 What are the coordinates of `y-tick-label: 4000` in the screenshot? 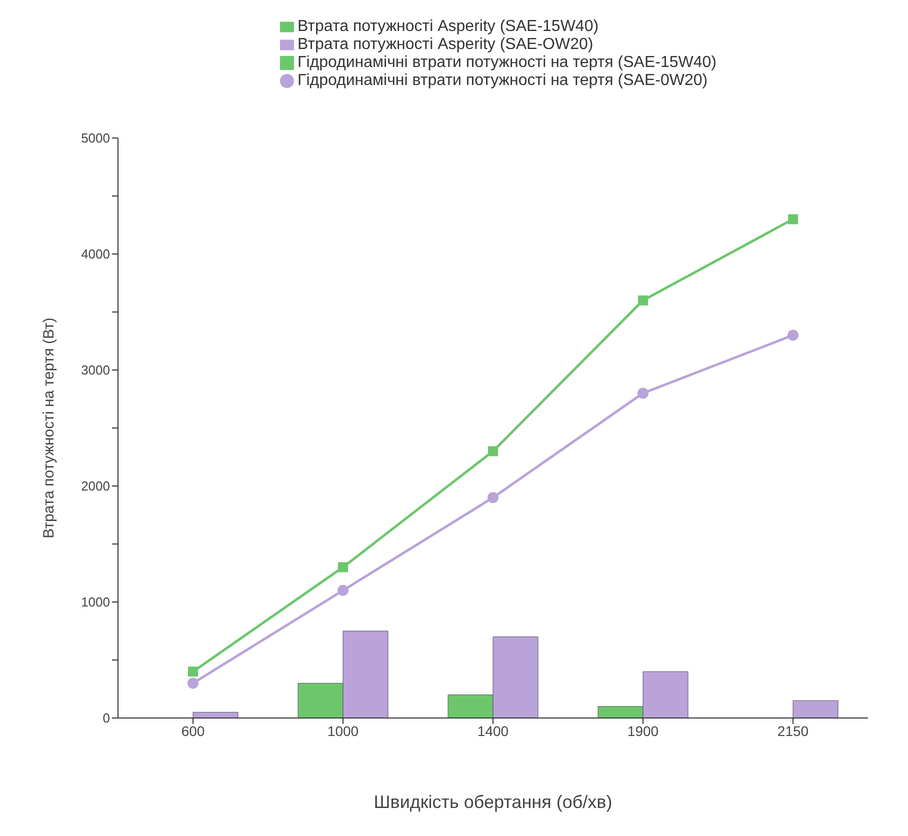 It's located at (95, 254).